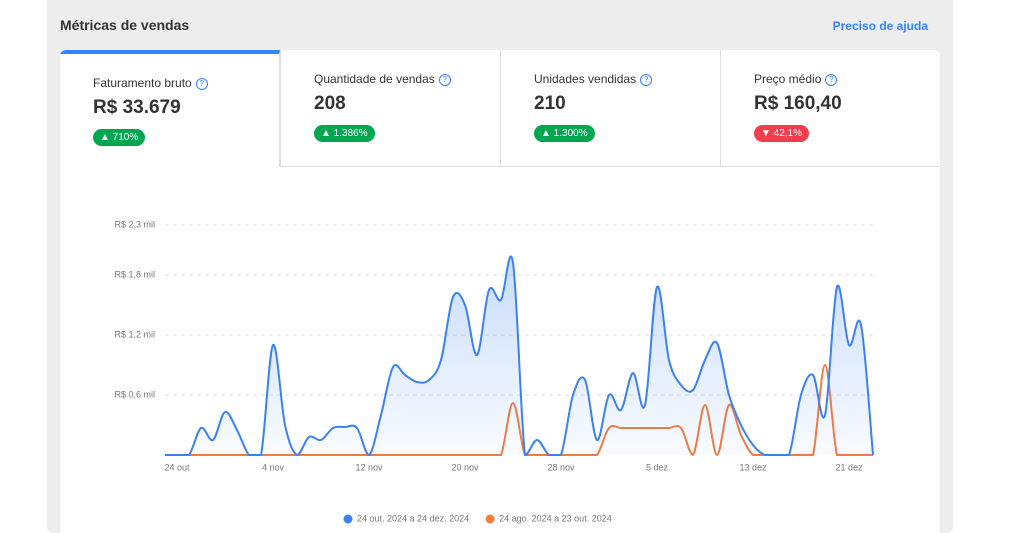 This screenshot has height=533, width=1024. I want to click on x-tick-label: 13 dez, so click(753, 467).